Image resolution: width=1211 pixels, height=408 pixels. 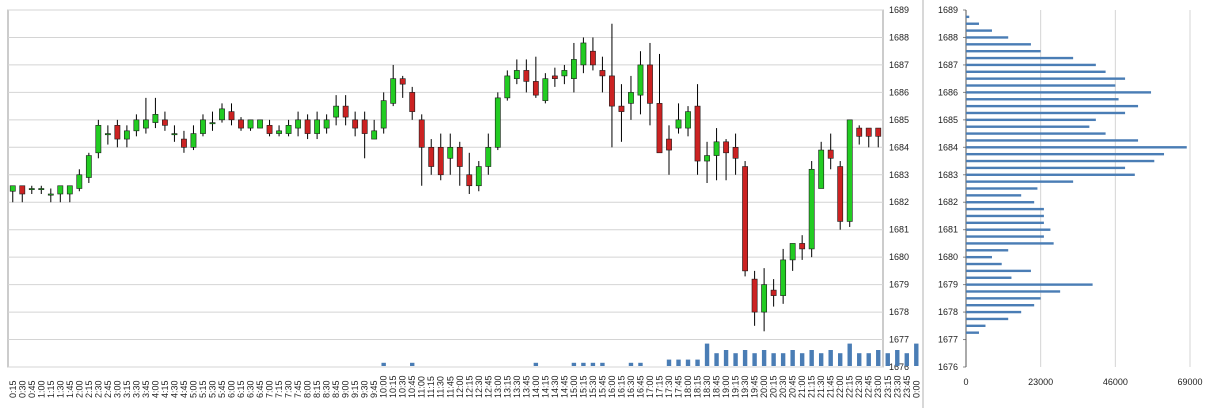 I want to click on x-tick-label: 18:15, so click(x=698, y=386).